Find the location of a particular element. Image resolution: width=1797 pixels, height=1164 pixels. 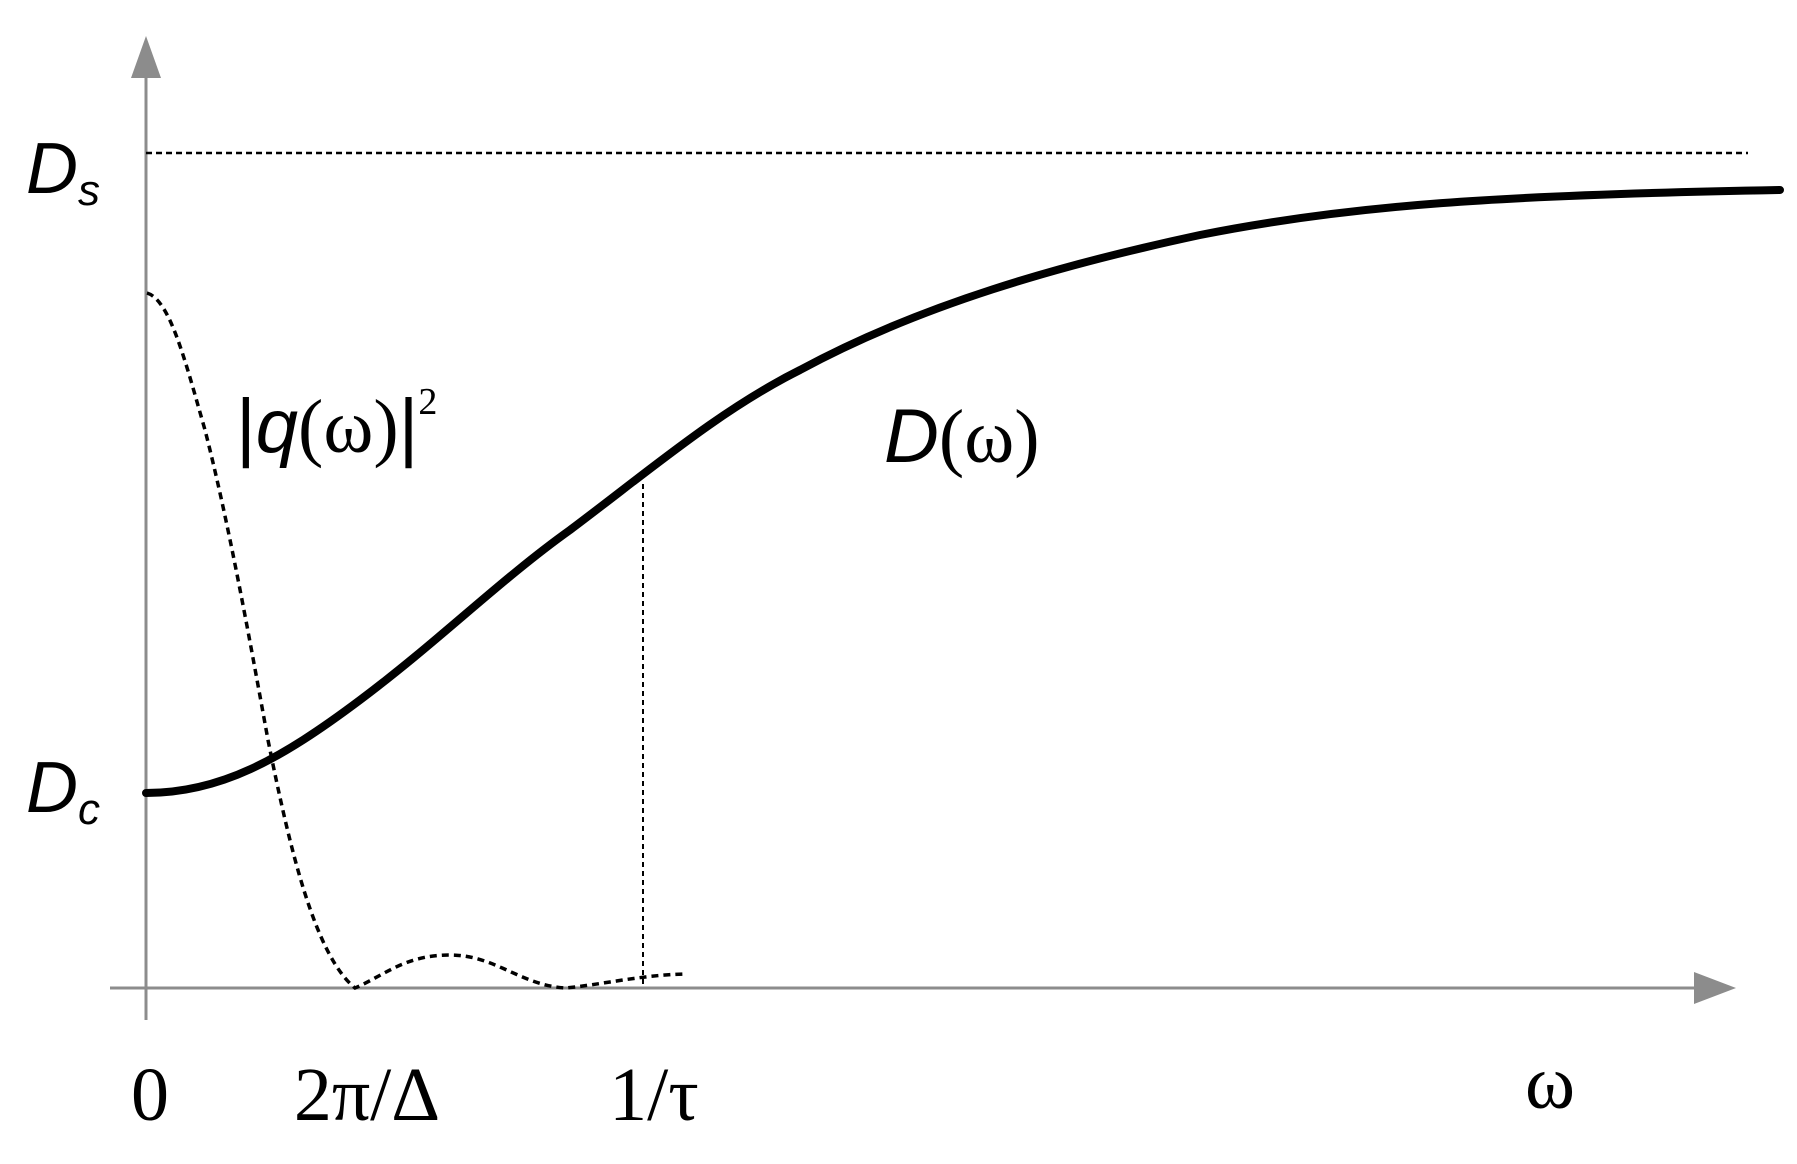

x-tick-label-two-pi-over-delta: 2π/Δ is located at coordinates (367, 1095).